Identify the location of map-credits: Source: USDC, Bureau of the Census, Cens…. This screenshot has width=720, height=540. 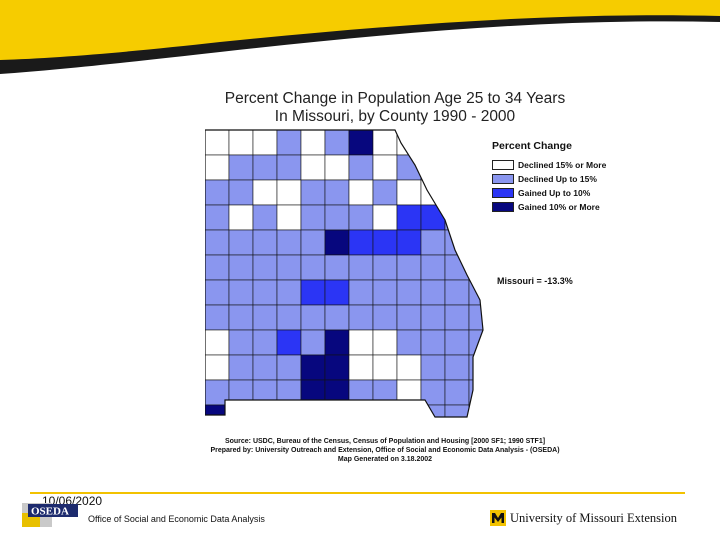
(385, 450).